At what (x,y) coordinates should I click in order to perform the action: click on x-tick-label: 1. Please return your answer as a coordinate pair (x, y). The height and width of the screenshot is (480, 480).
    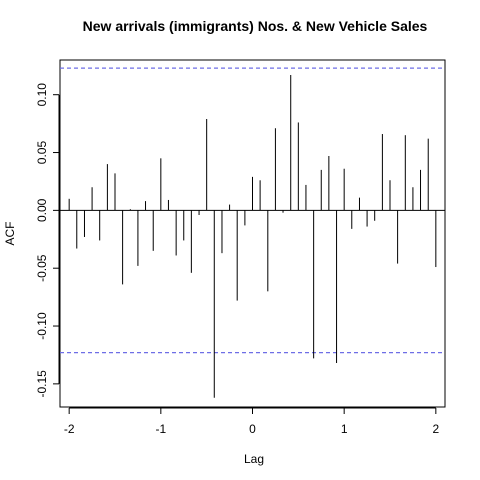
    Looking at the image, I should click on (344, 429).